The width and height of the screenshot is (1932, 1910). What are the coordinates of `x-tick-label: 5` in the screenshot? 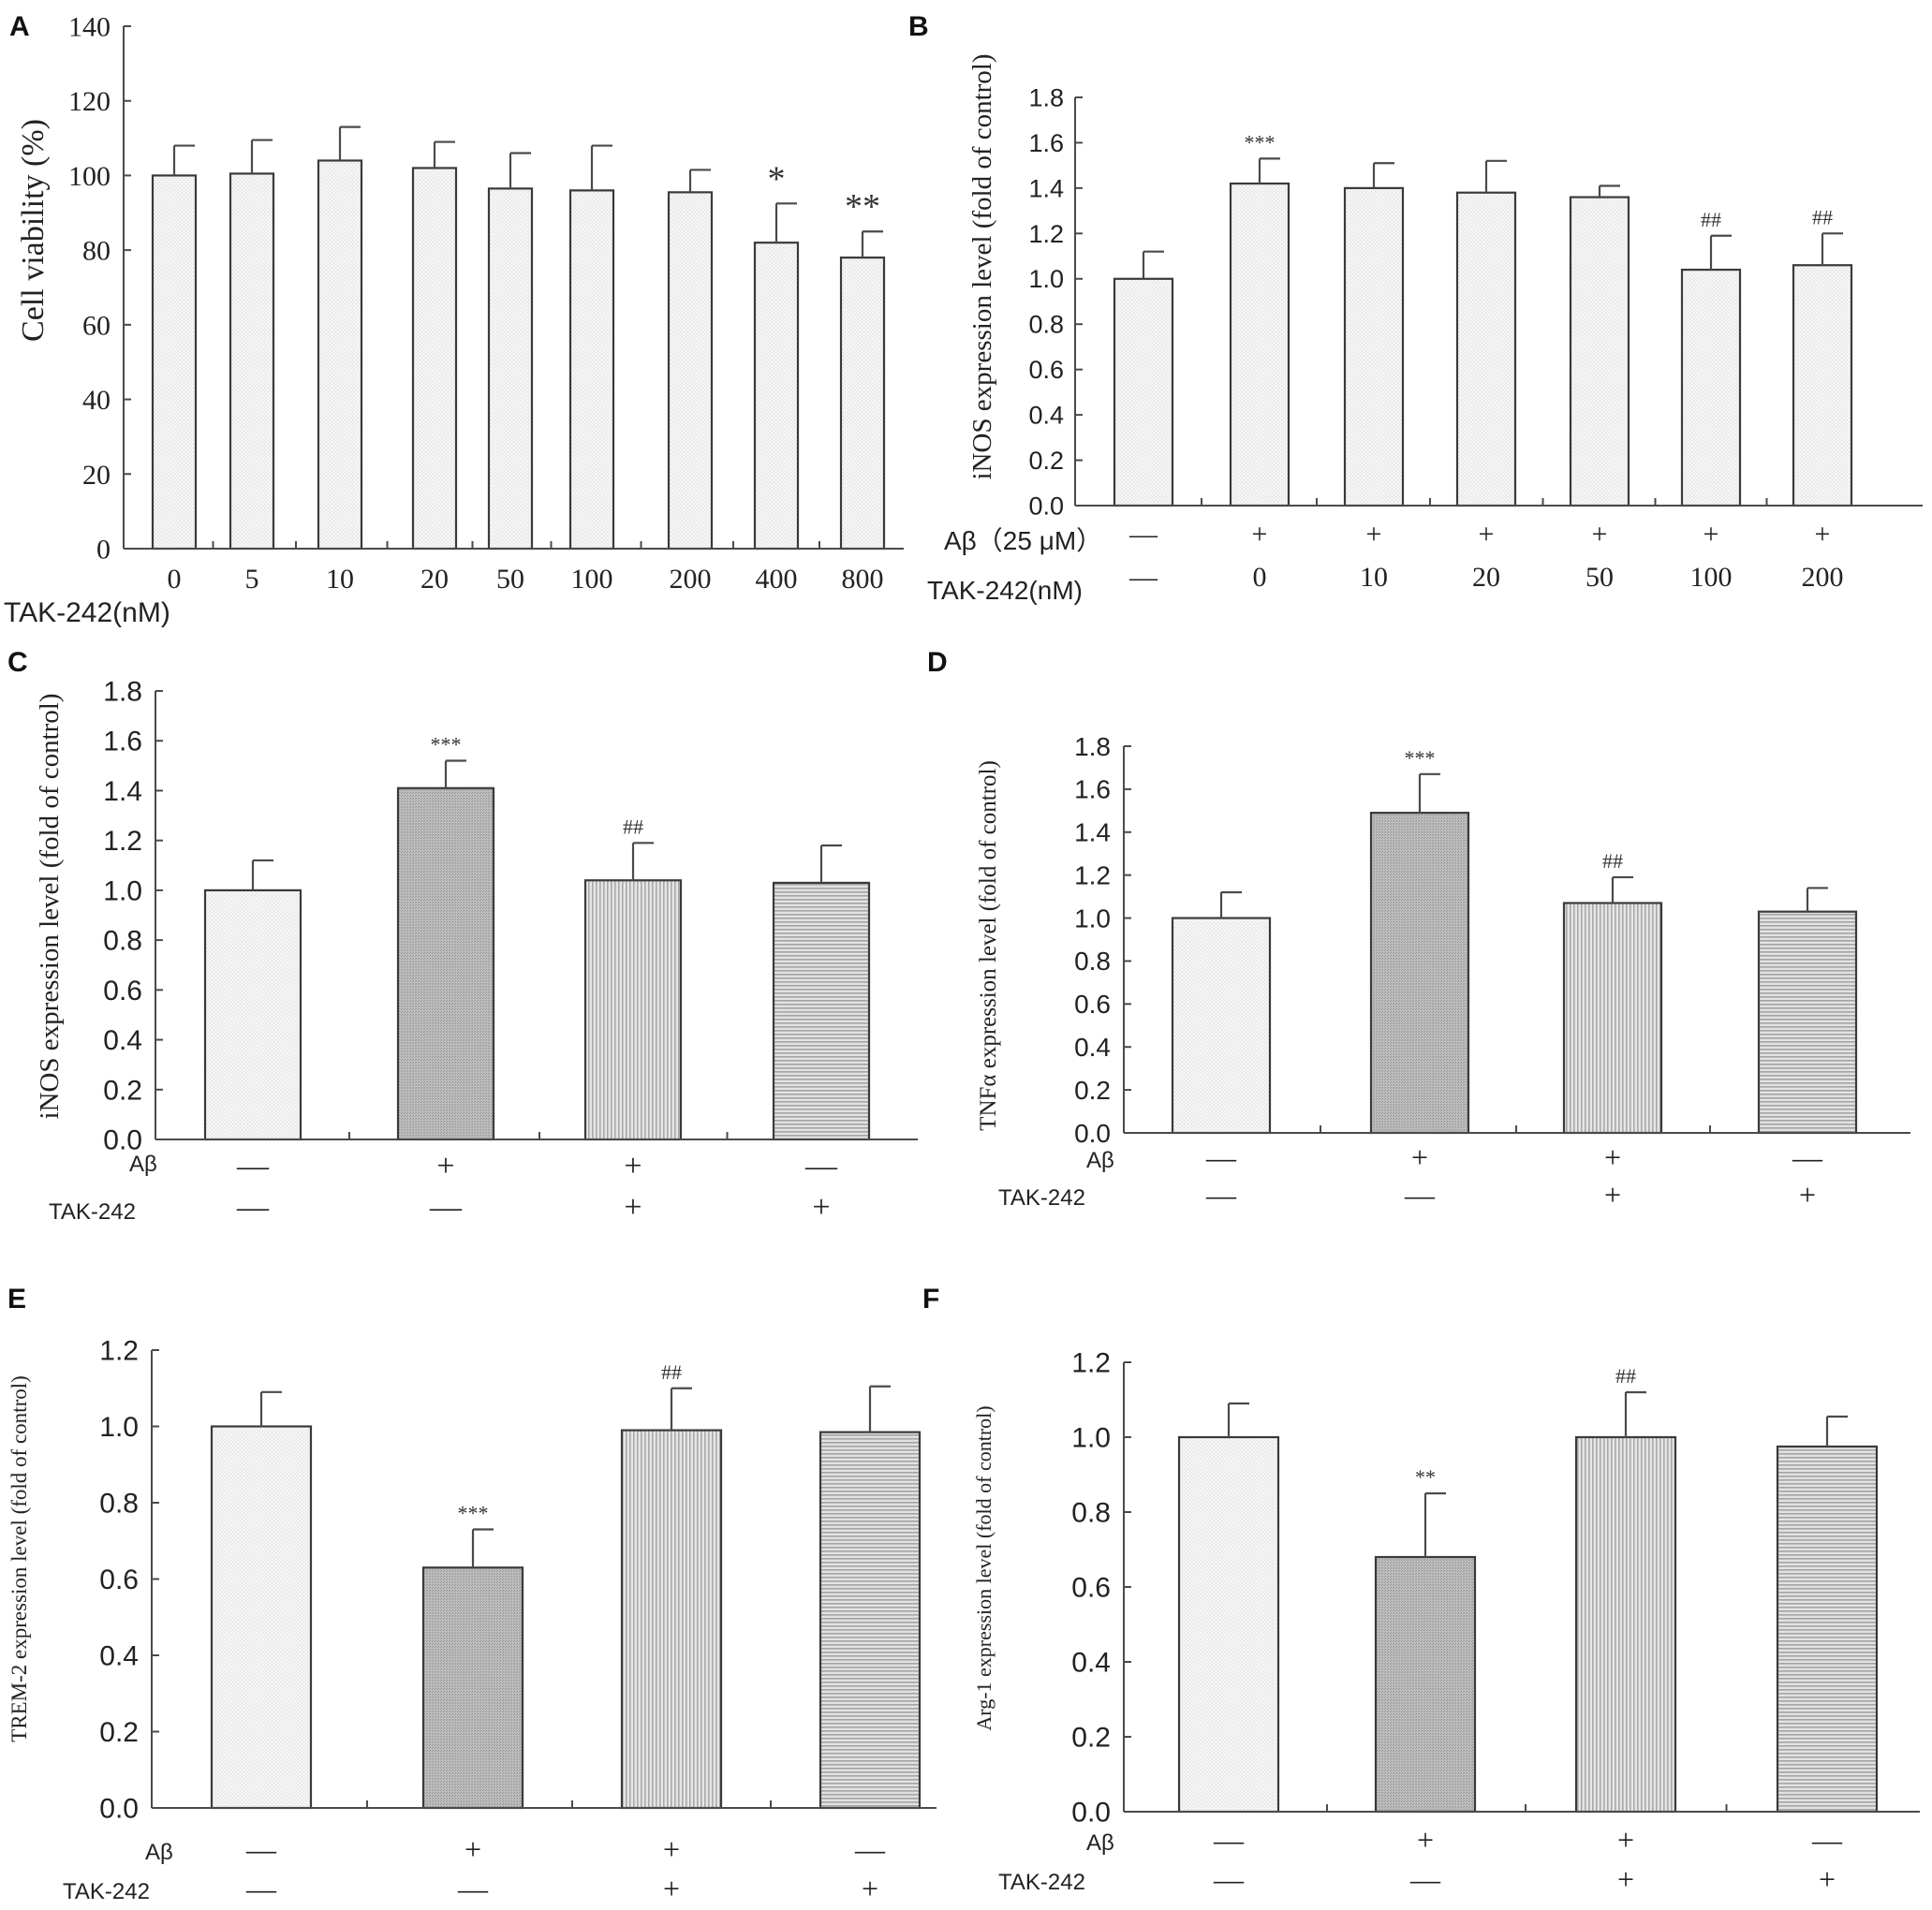 It's located at (252, 579).